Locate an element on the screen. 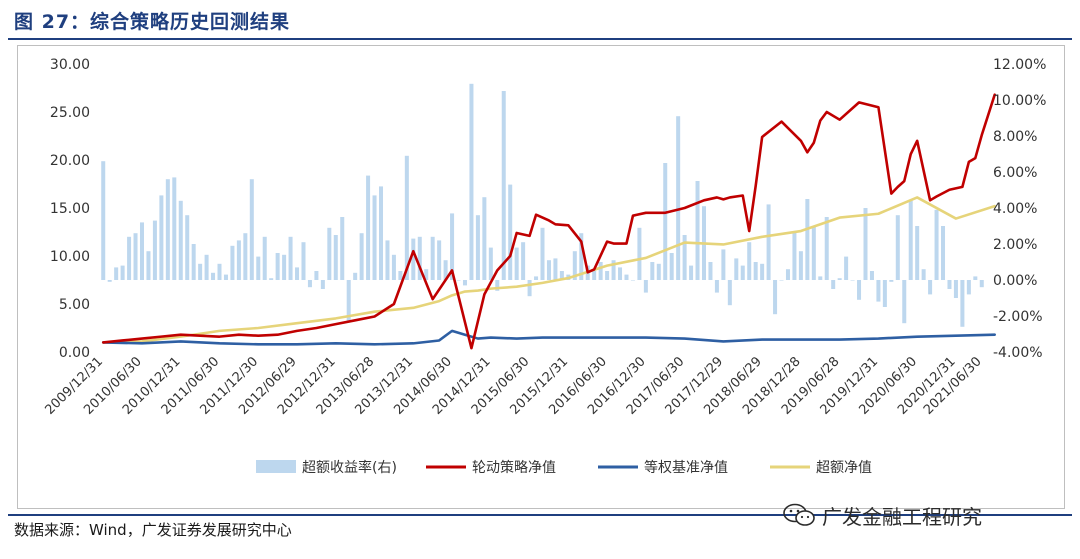  right-axis-tick-label: 10.00% is located at coordinates (1019, 101).